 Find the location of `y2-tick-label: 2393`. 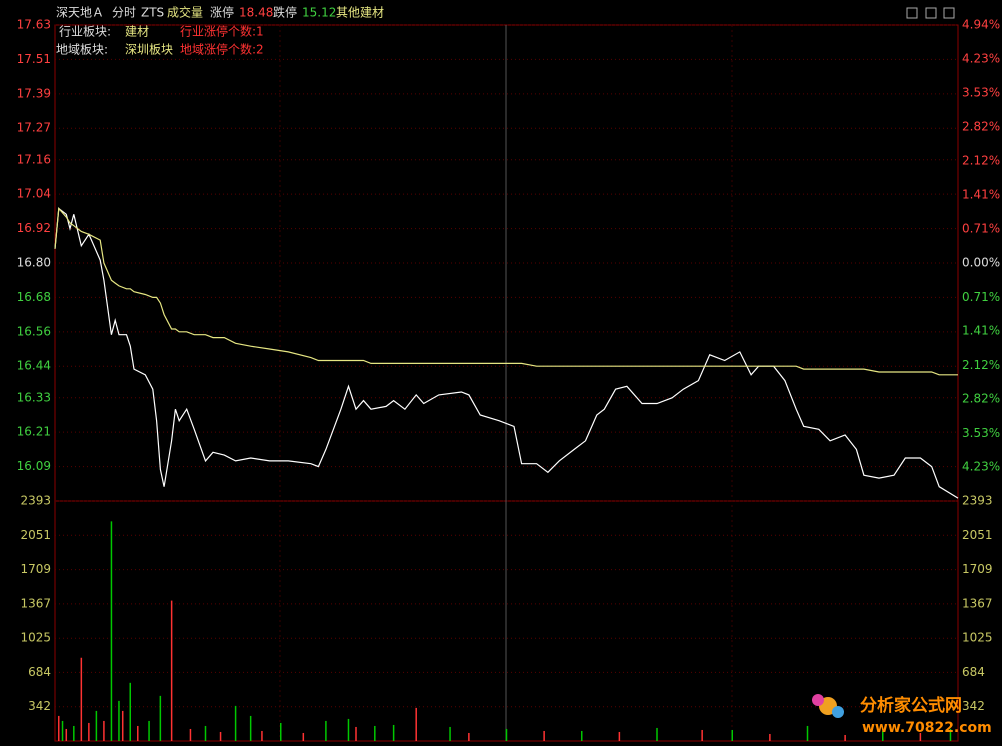

y2-tick-label: 2393 is located at coordinates (977, 501).